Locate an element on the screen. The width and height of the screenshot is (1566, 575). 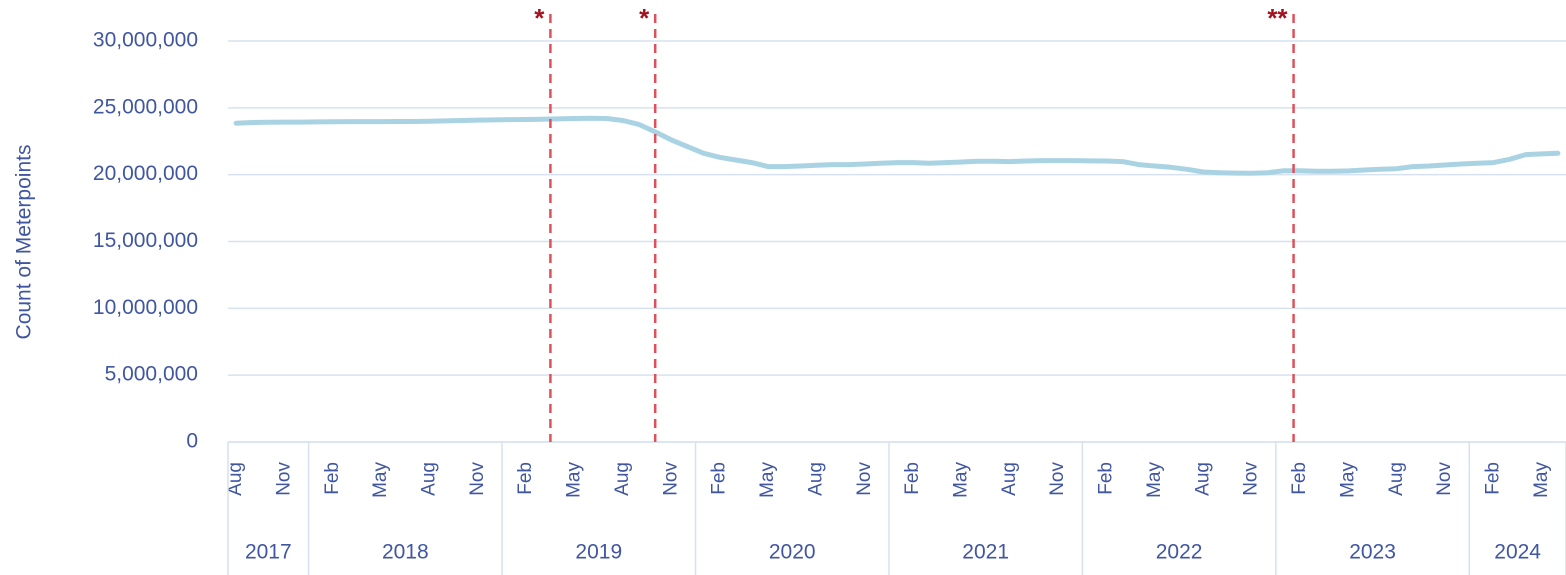
y-tick-label: 20,000,000 is located at coordinates (145, 173).